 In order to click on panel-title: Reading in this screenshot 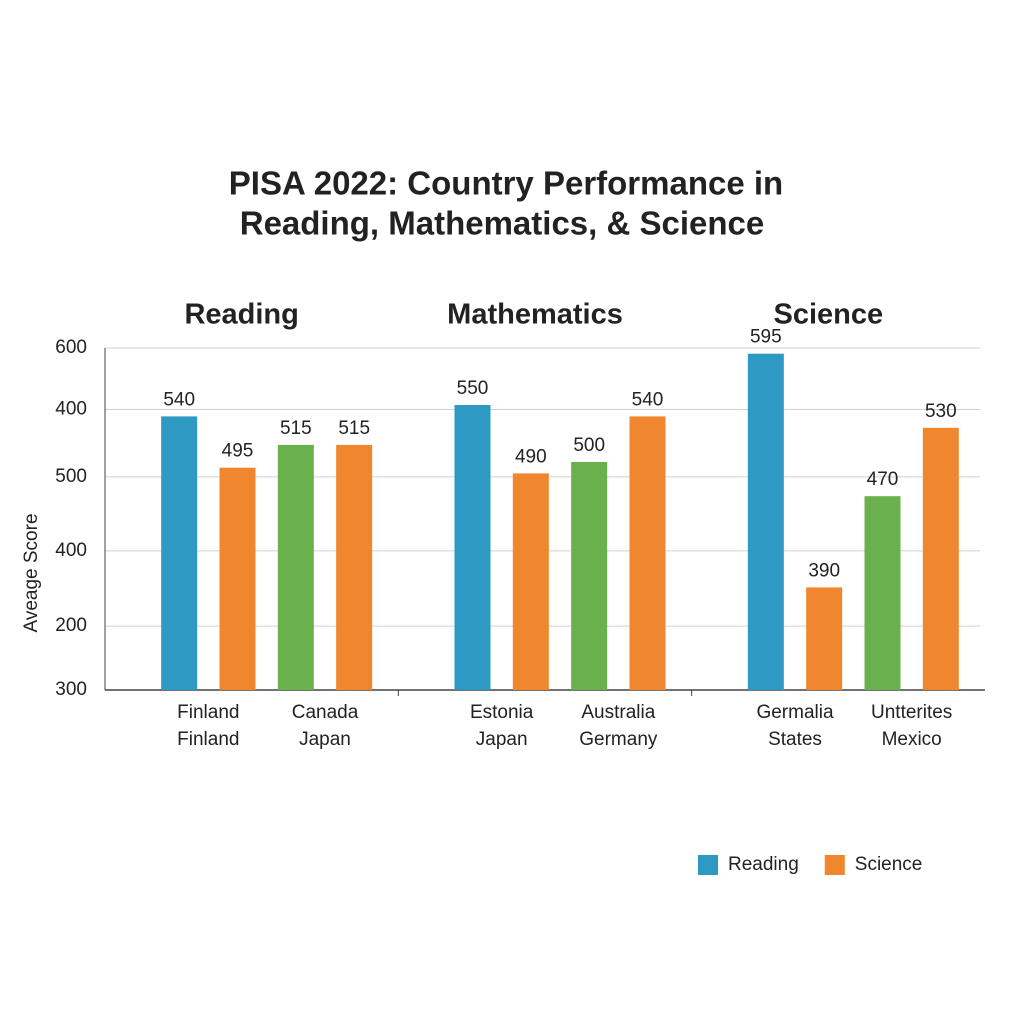, I will do `click(241, 315)`.